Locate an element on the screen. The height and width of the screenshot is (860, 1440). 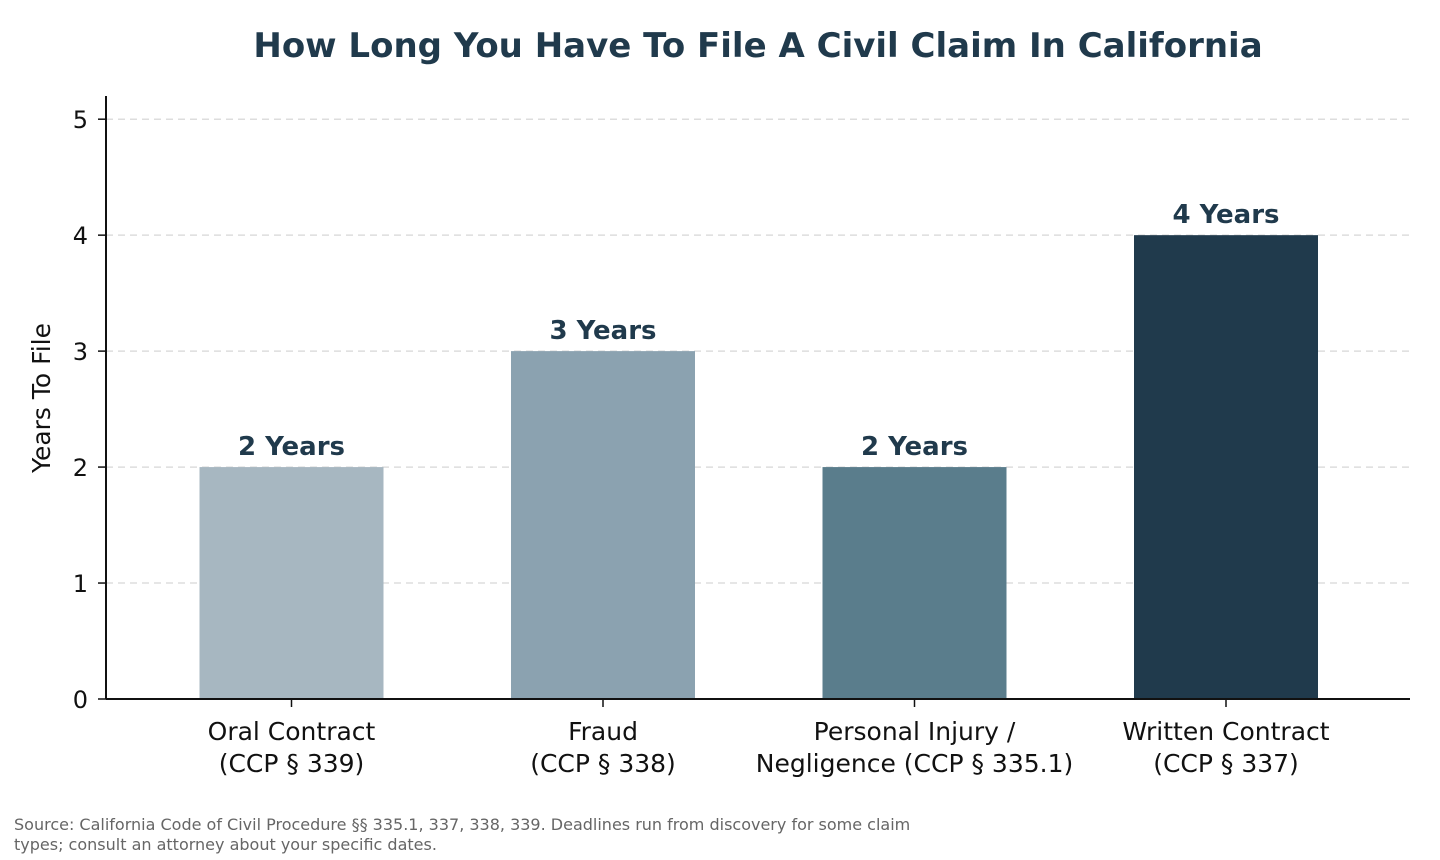
x-tick-label: Oral Contract (CCP § 339) is located at coordinates (292, 747).